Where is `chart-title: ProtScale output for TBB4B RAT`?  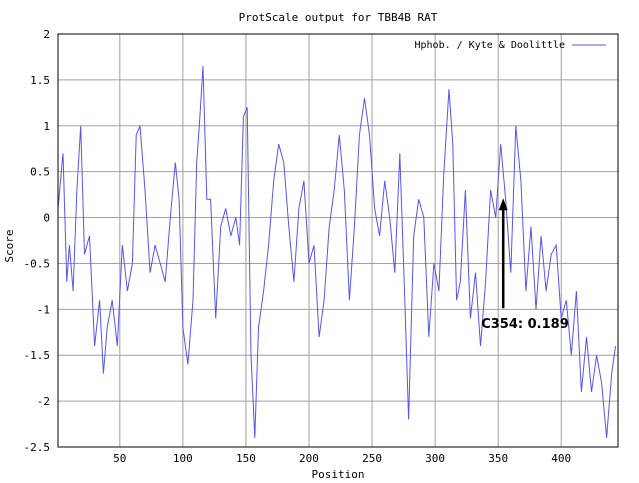
chart-title: ProtScale output for TBB4B RAT is located at coordinates (338, 17).